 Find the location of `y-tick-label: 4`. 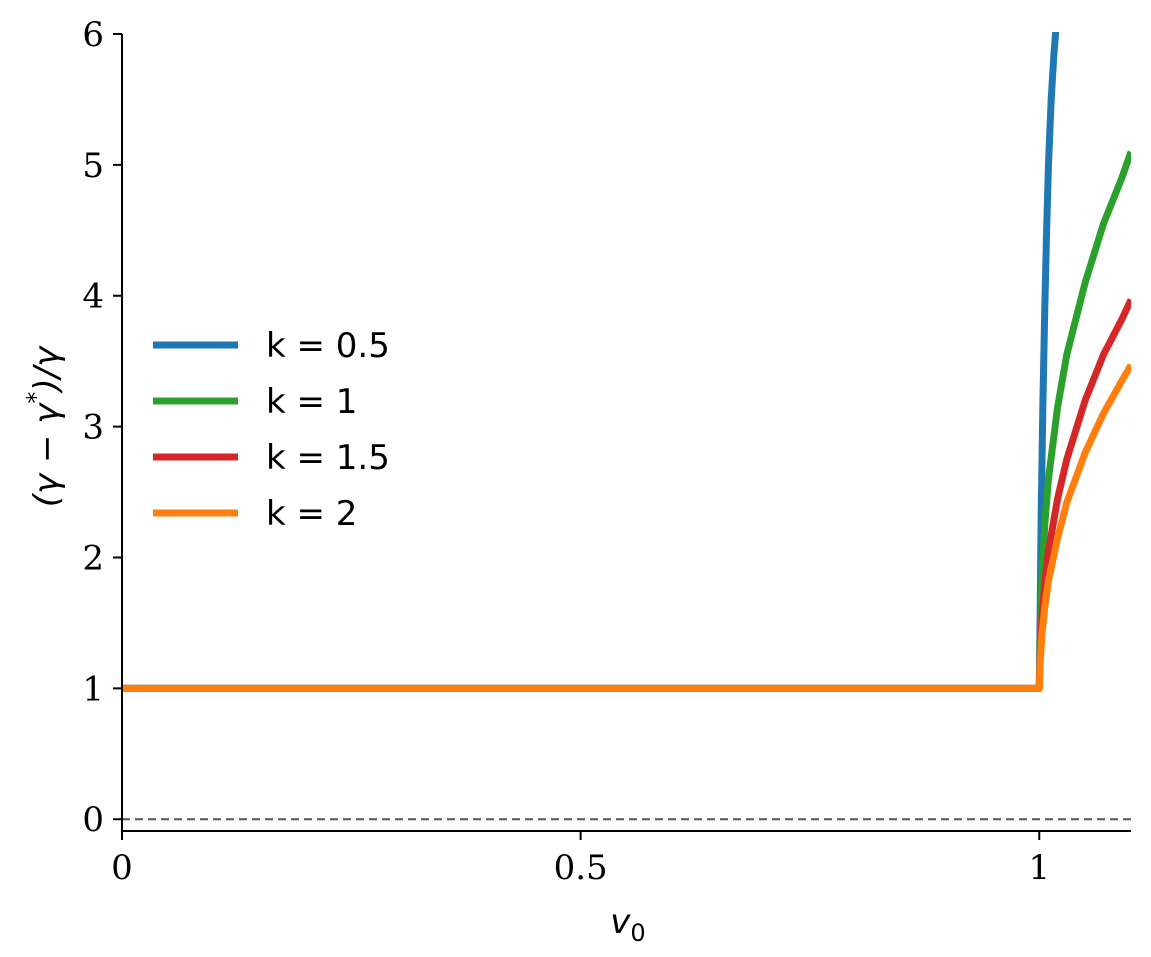

y-tick-label: 4 is located at coordinates (93, 297).